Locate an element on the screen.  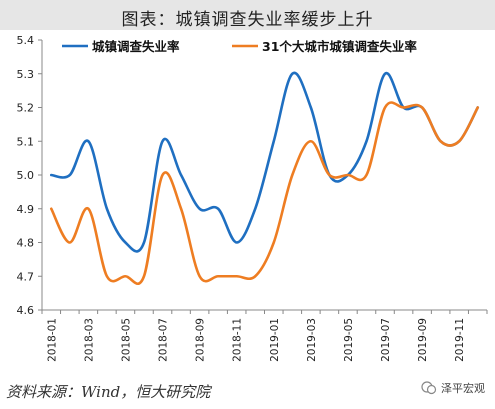
x-tick-label: 2018-05 is located at coordinates (126, 340).